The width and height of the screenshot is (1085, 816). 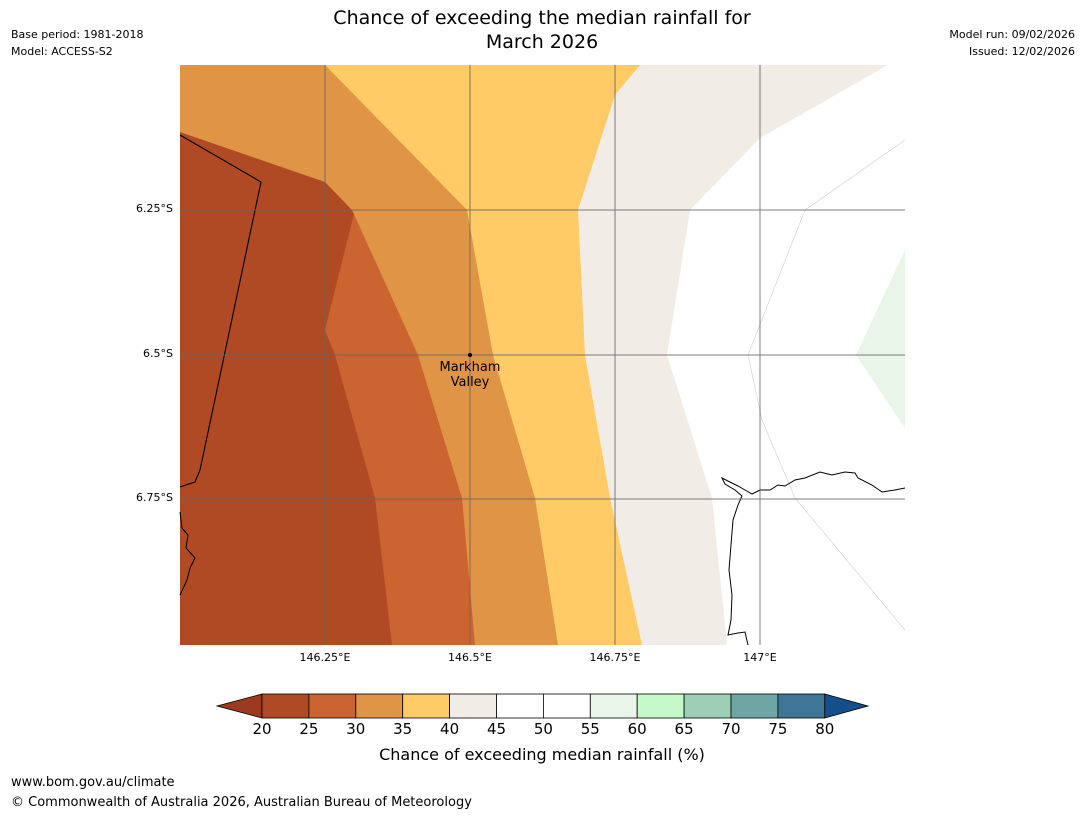 What do you see at coordinates (356, 729) in the screenshot?
I see `colorbar-tick-label: 30` at bounding box center [356, 729].